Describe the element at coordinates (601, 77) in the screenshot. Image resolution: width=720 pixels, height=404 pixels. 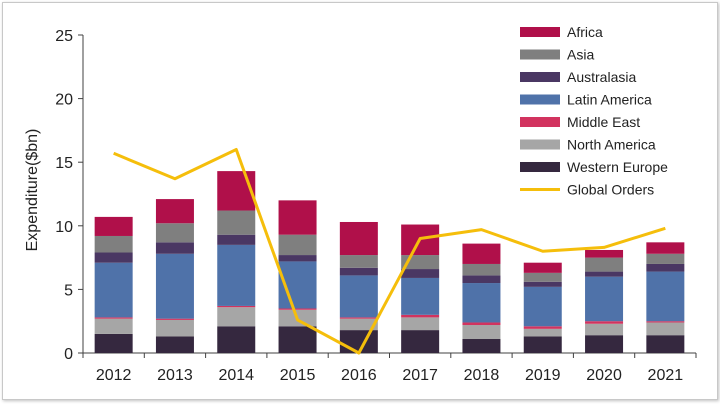
I see `legend-label-australasia: Australasia` at that location.